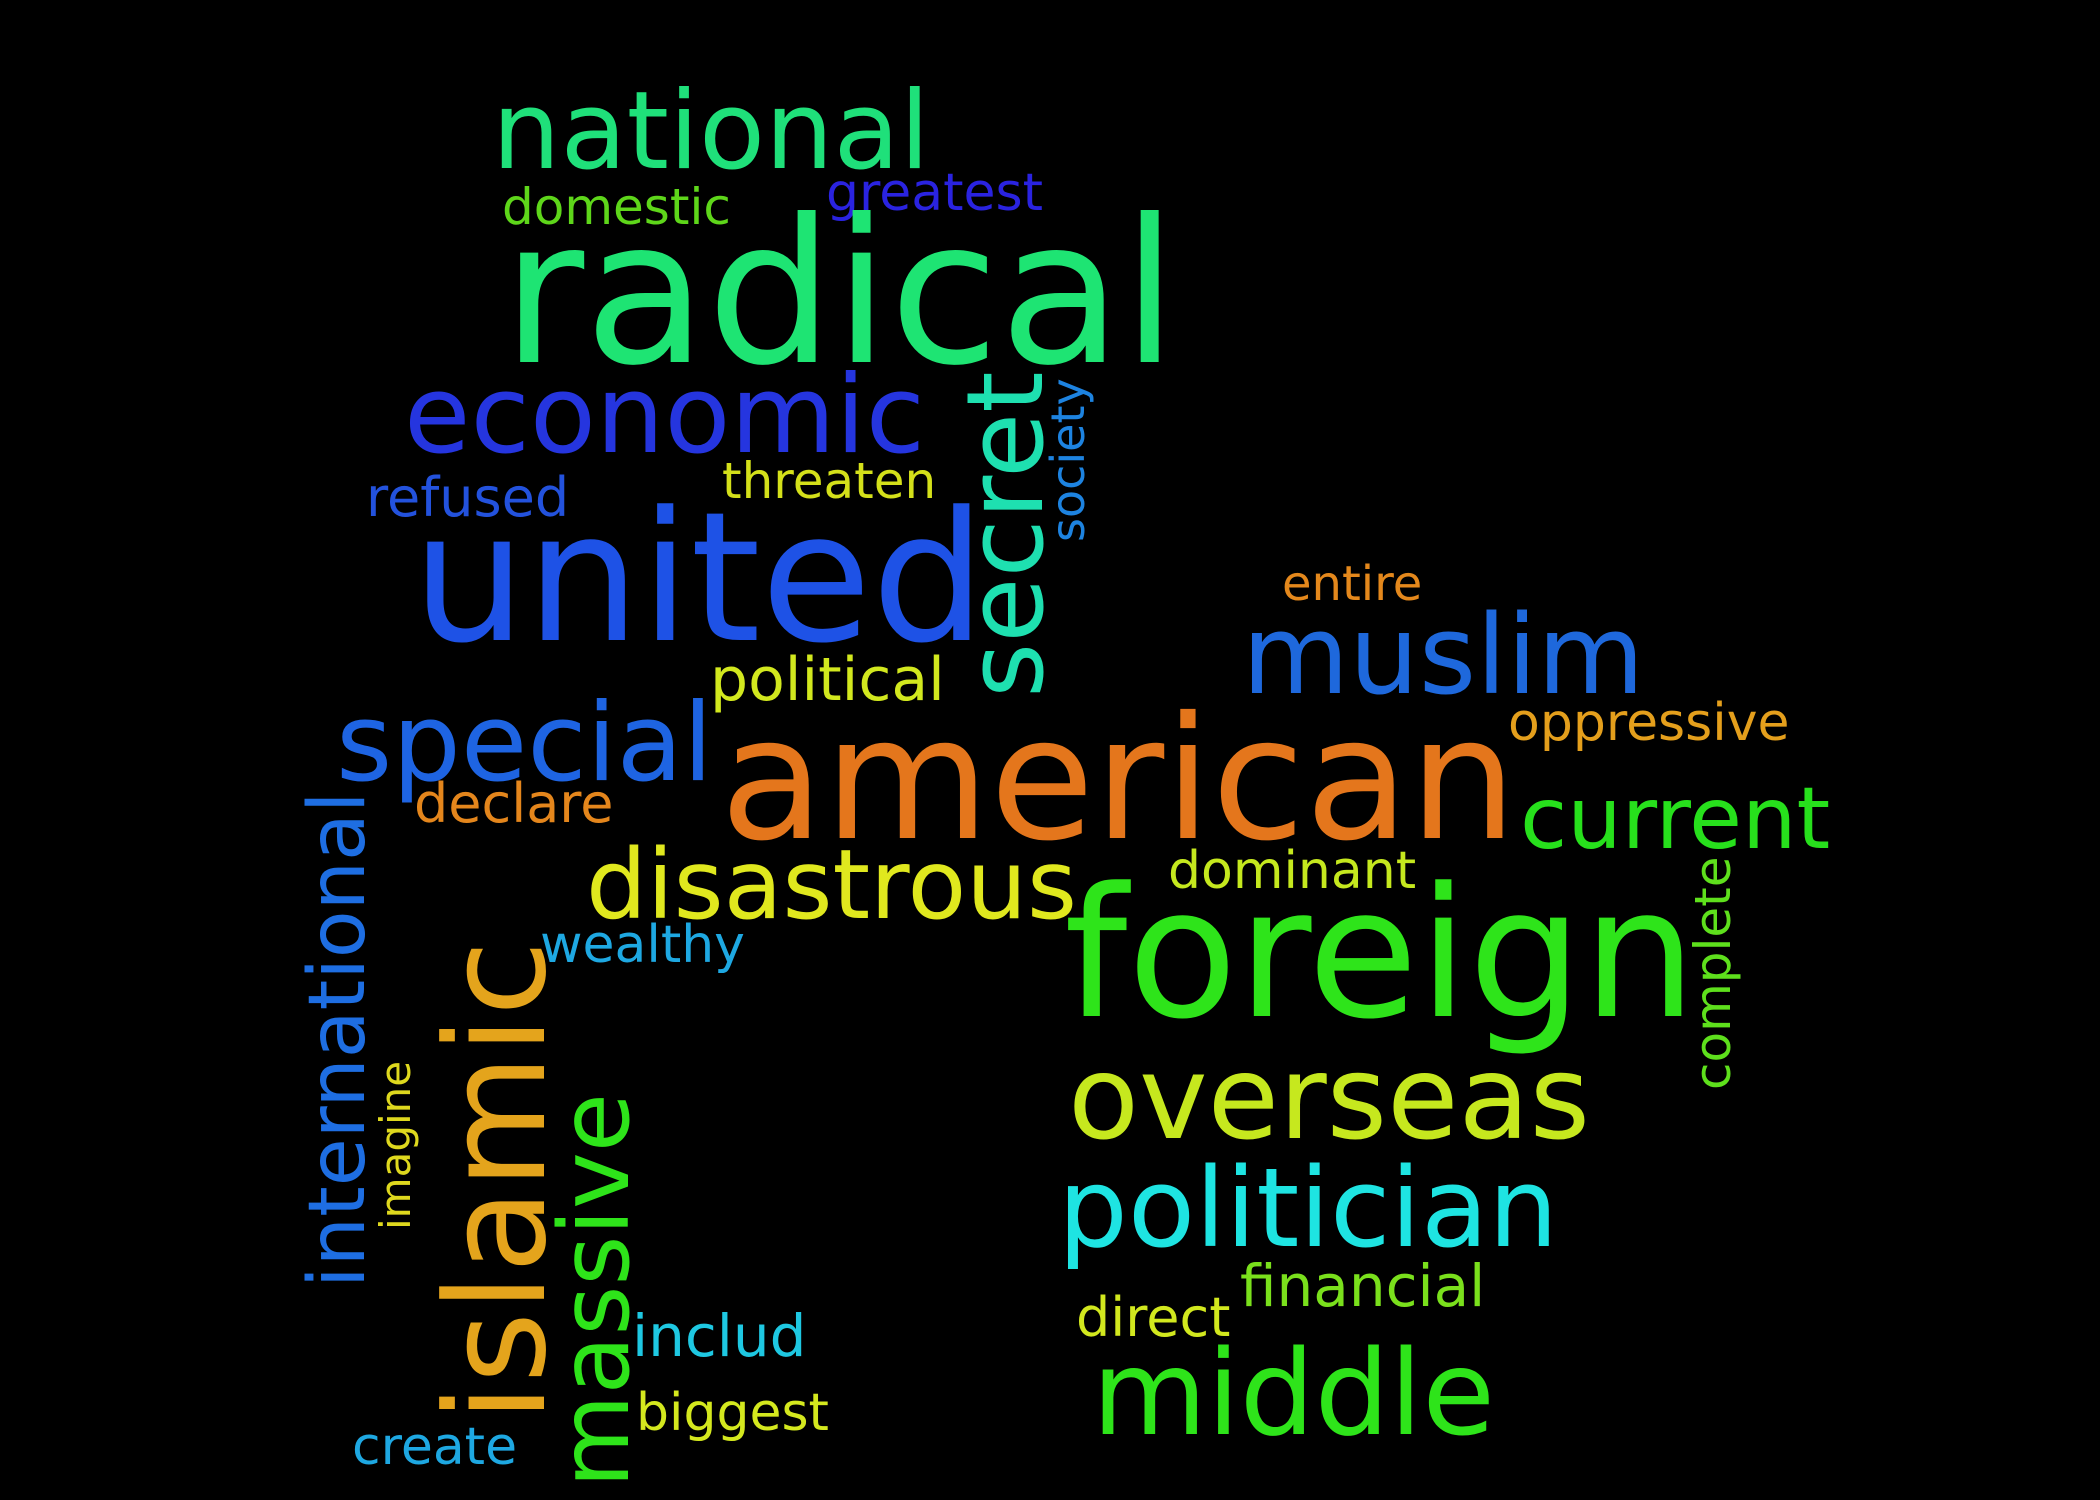 The image size is (2100, 1500). Describe the element at coordinates (1068, 460) in the screenshot. I see `word-society: society` at that location.